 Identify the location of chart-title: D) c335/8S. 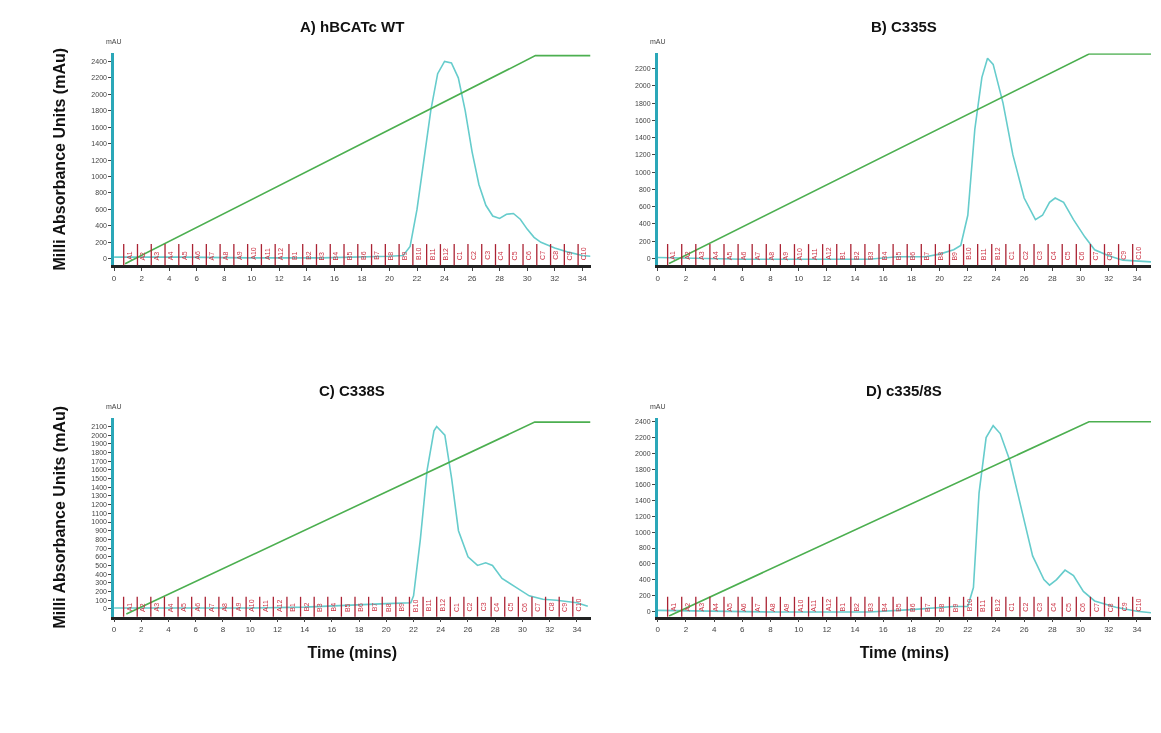
(904, 390).